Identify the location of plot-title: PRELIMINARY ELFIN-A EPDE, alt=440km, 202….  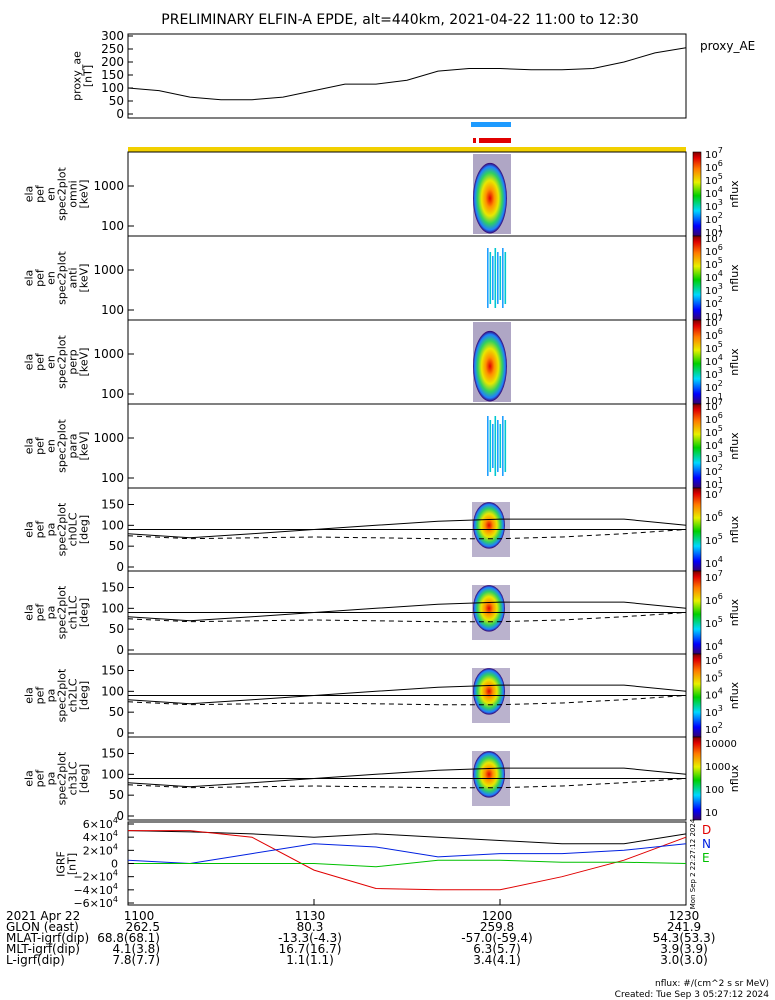
(399, 20).